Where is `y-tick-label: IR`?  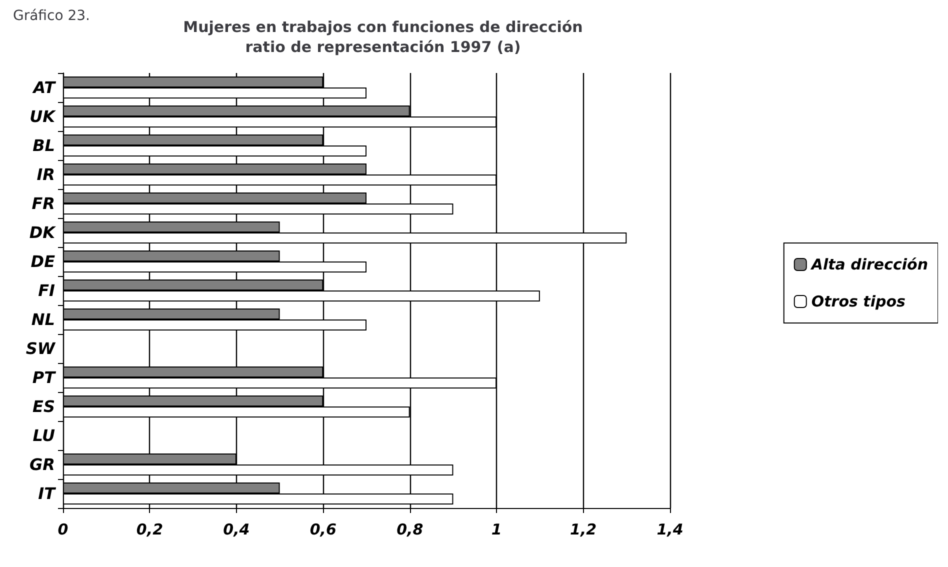 y-tick-label: IR is located at coordinates (45, 174).